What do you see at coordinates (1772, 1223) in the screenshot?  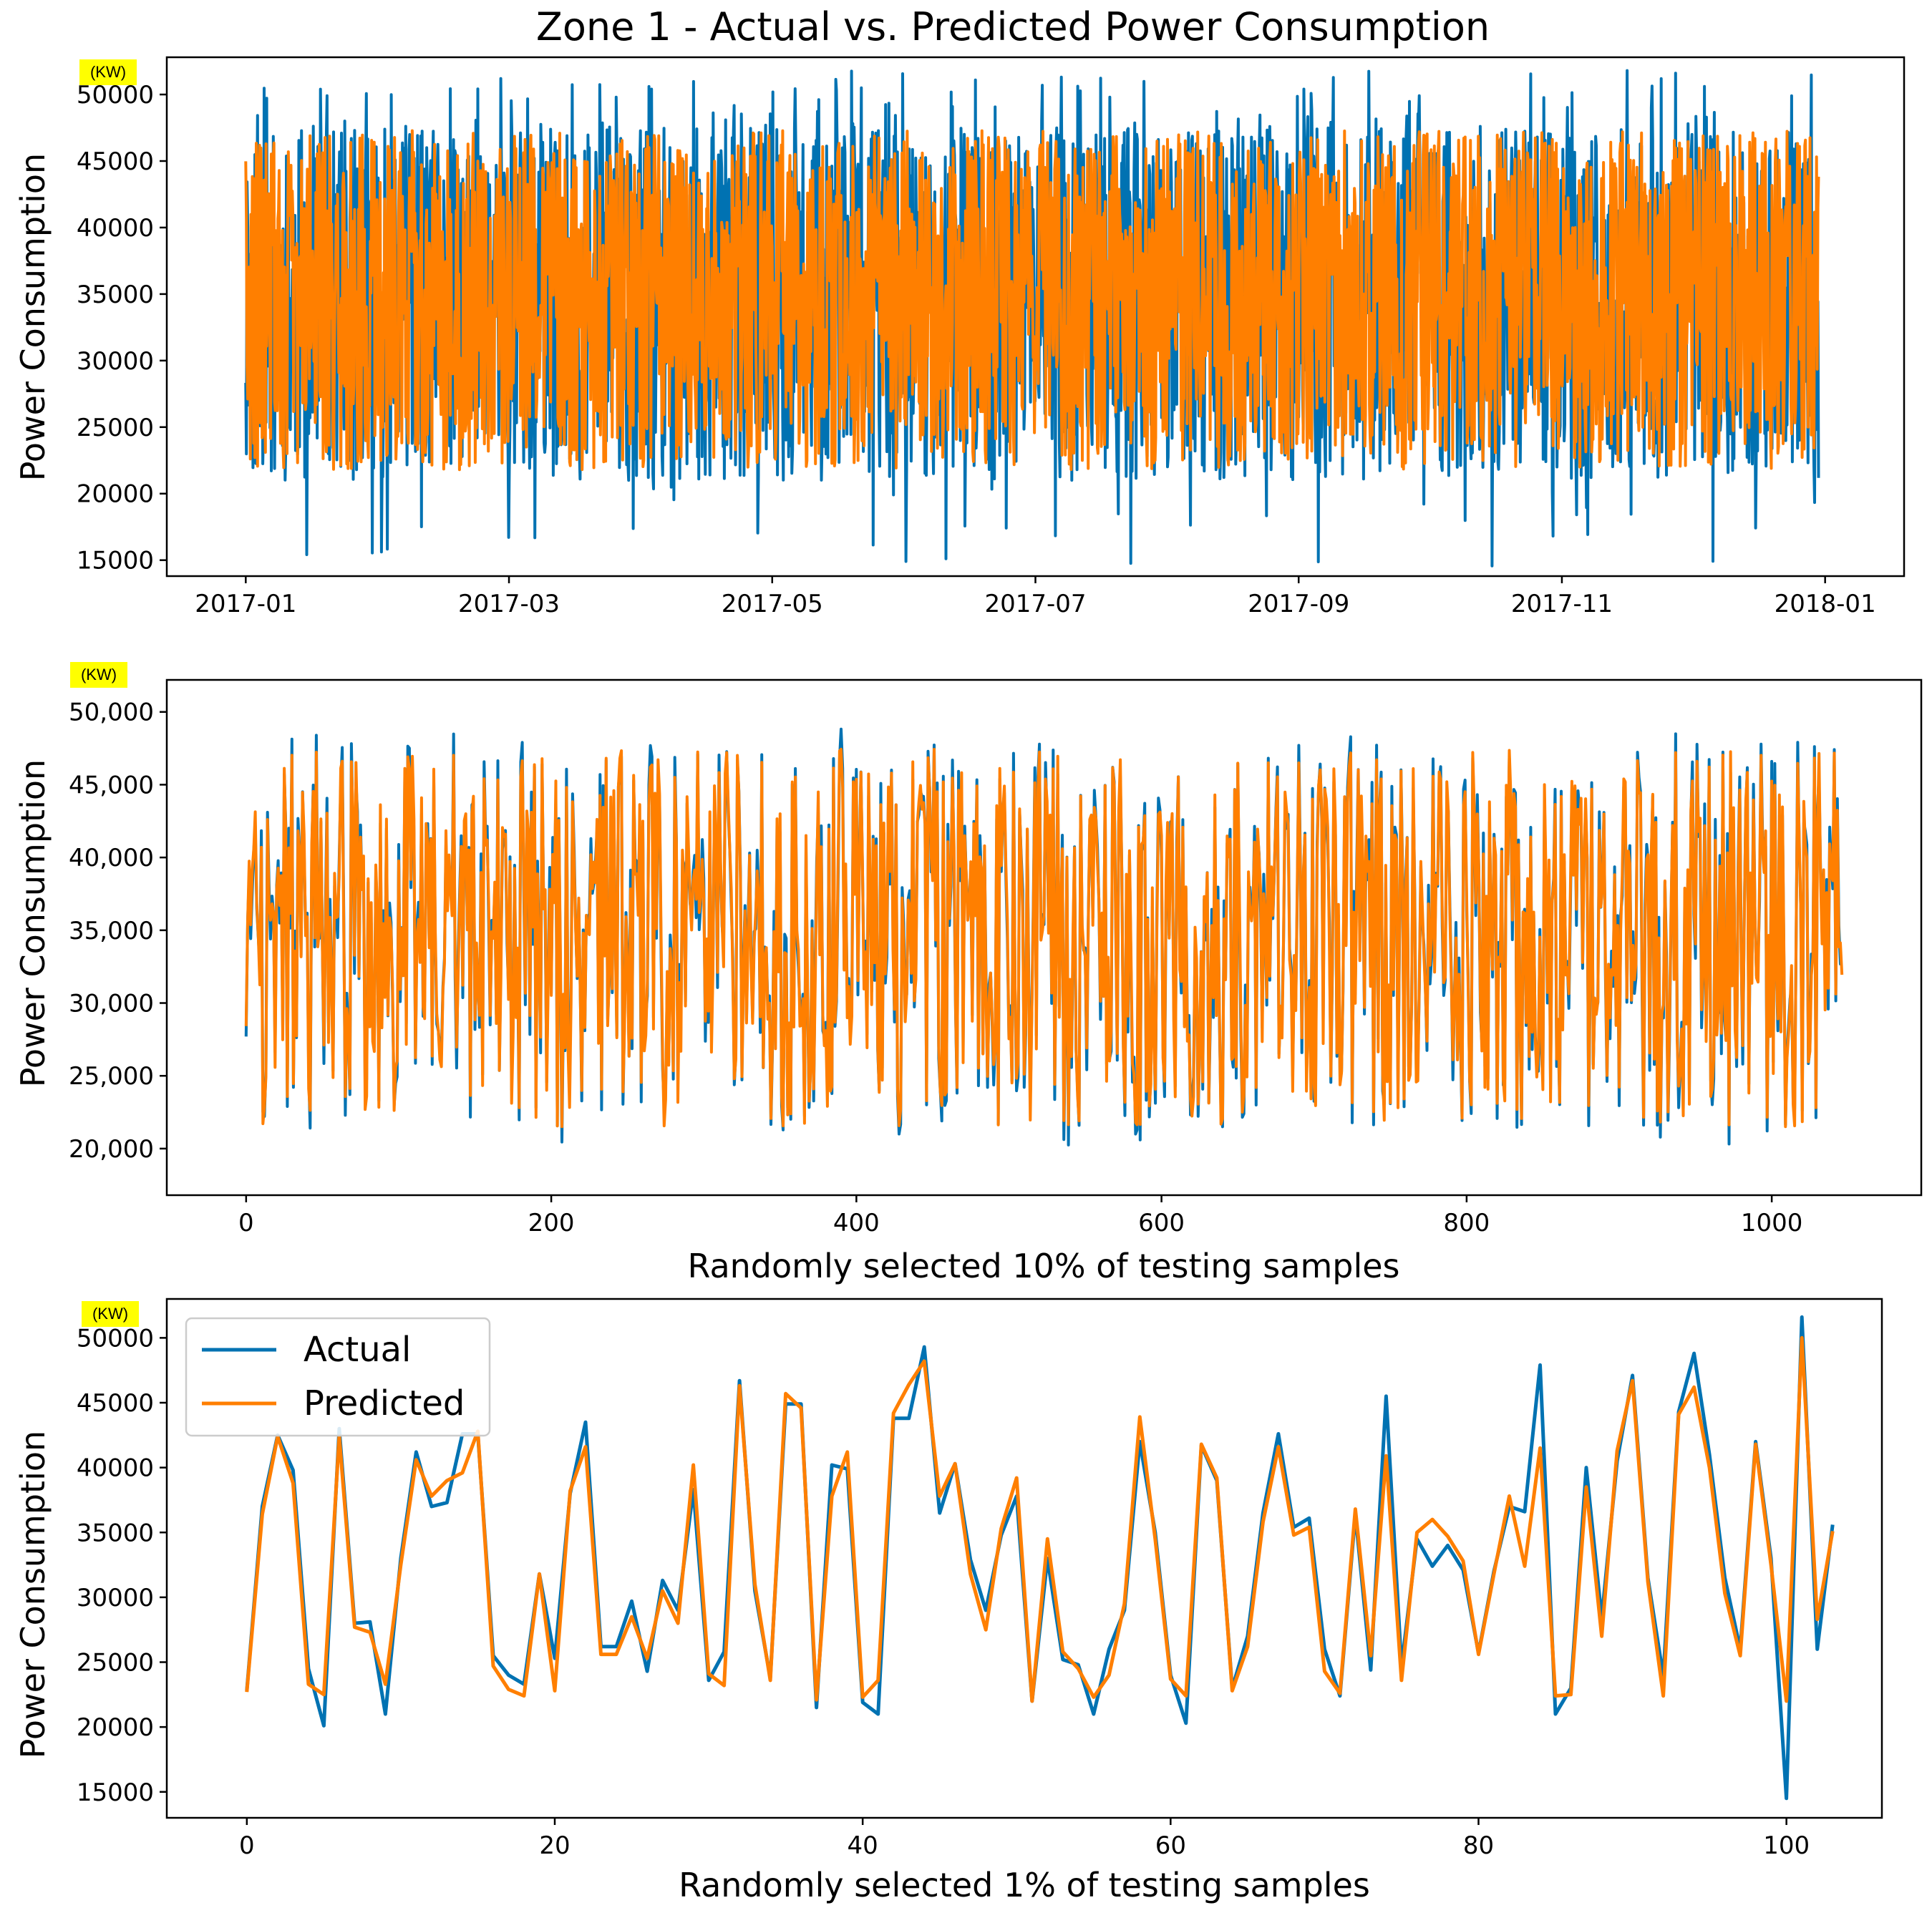 I see `panel-2-x-tick-label: 1000` at bounding box center [1772, 1223].